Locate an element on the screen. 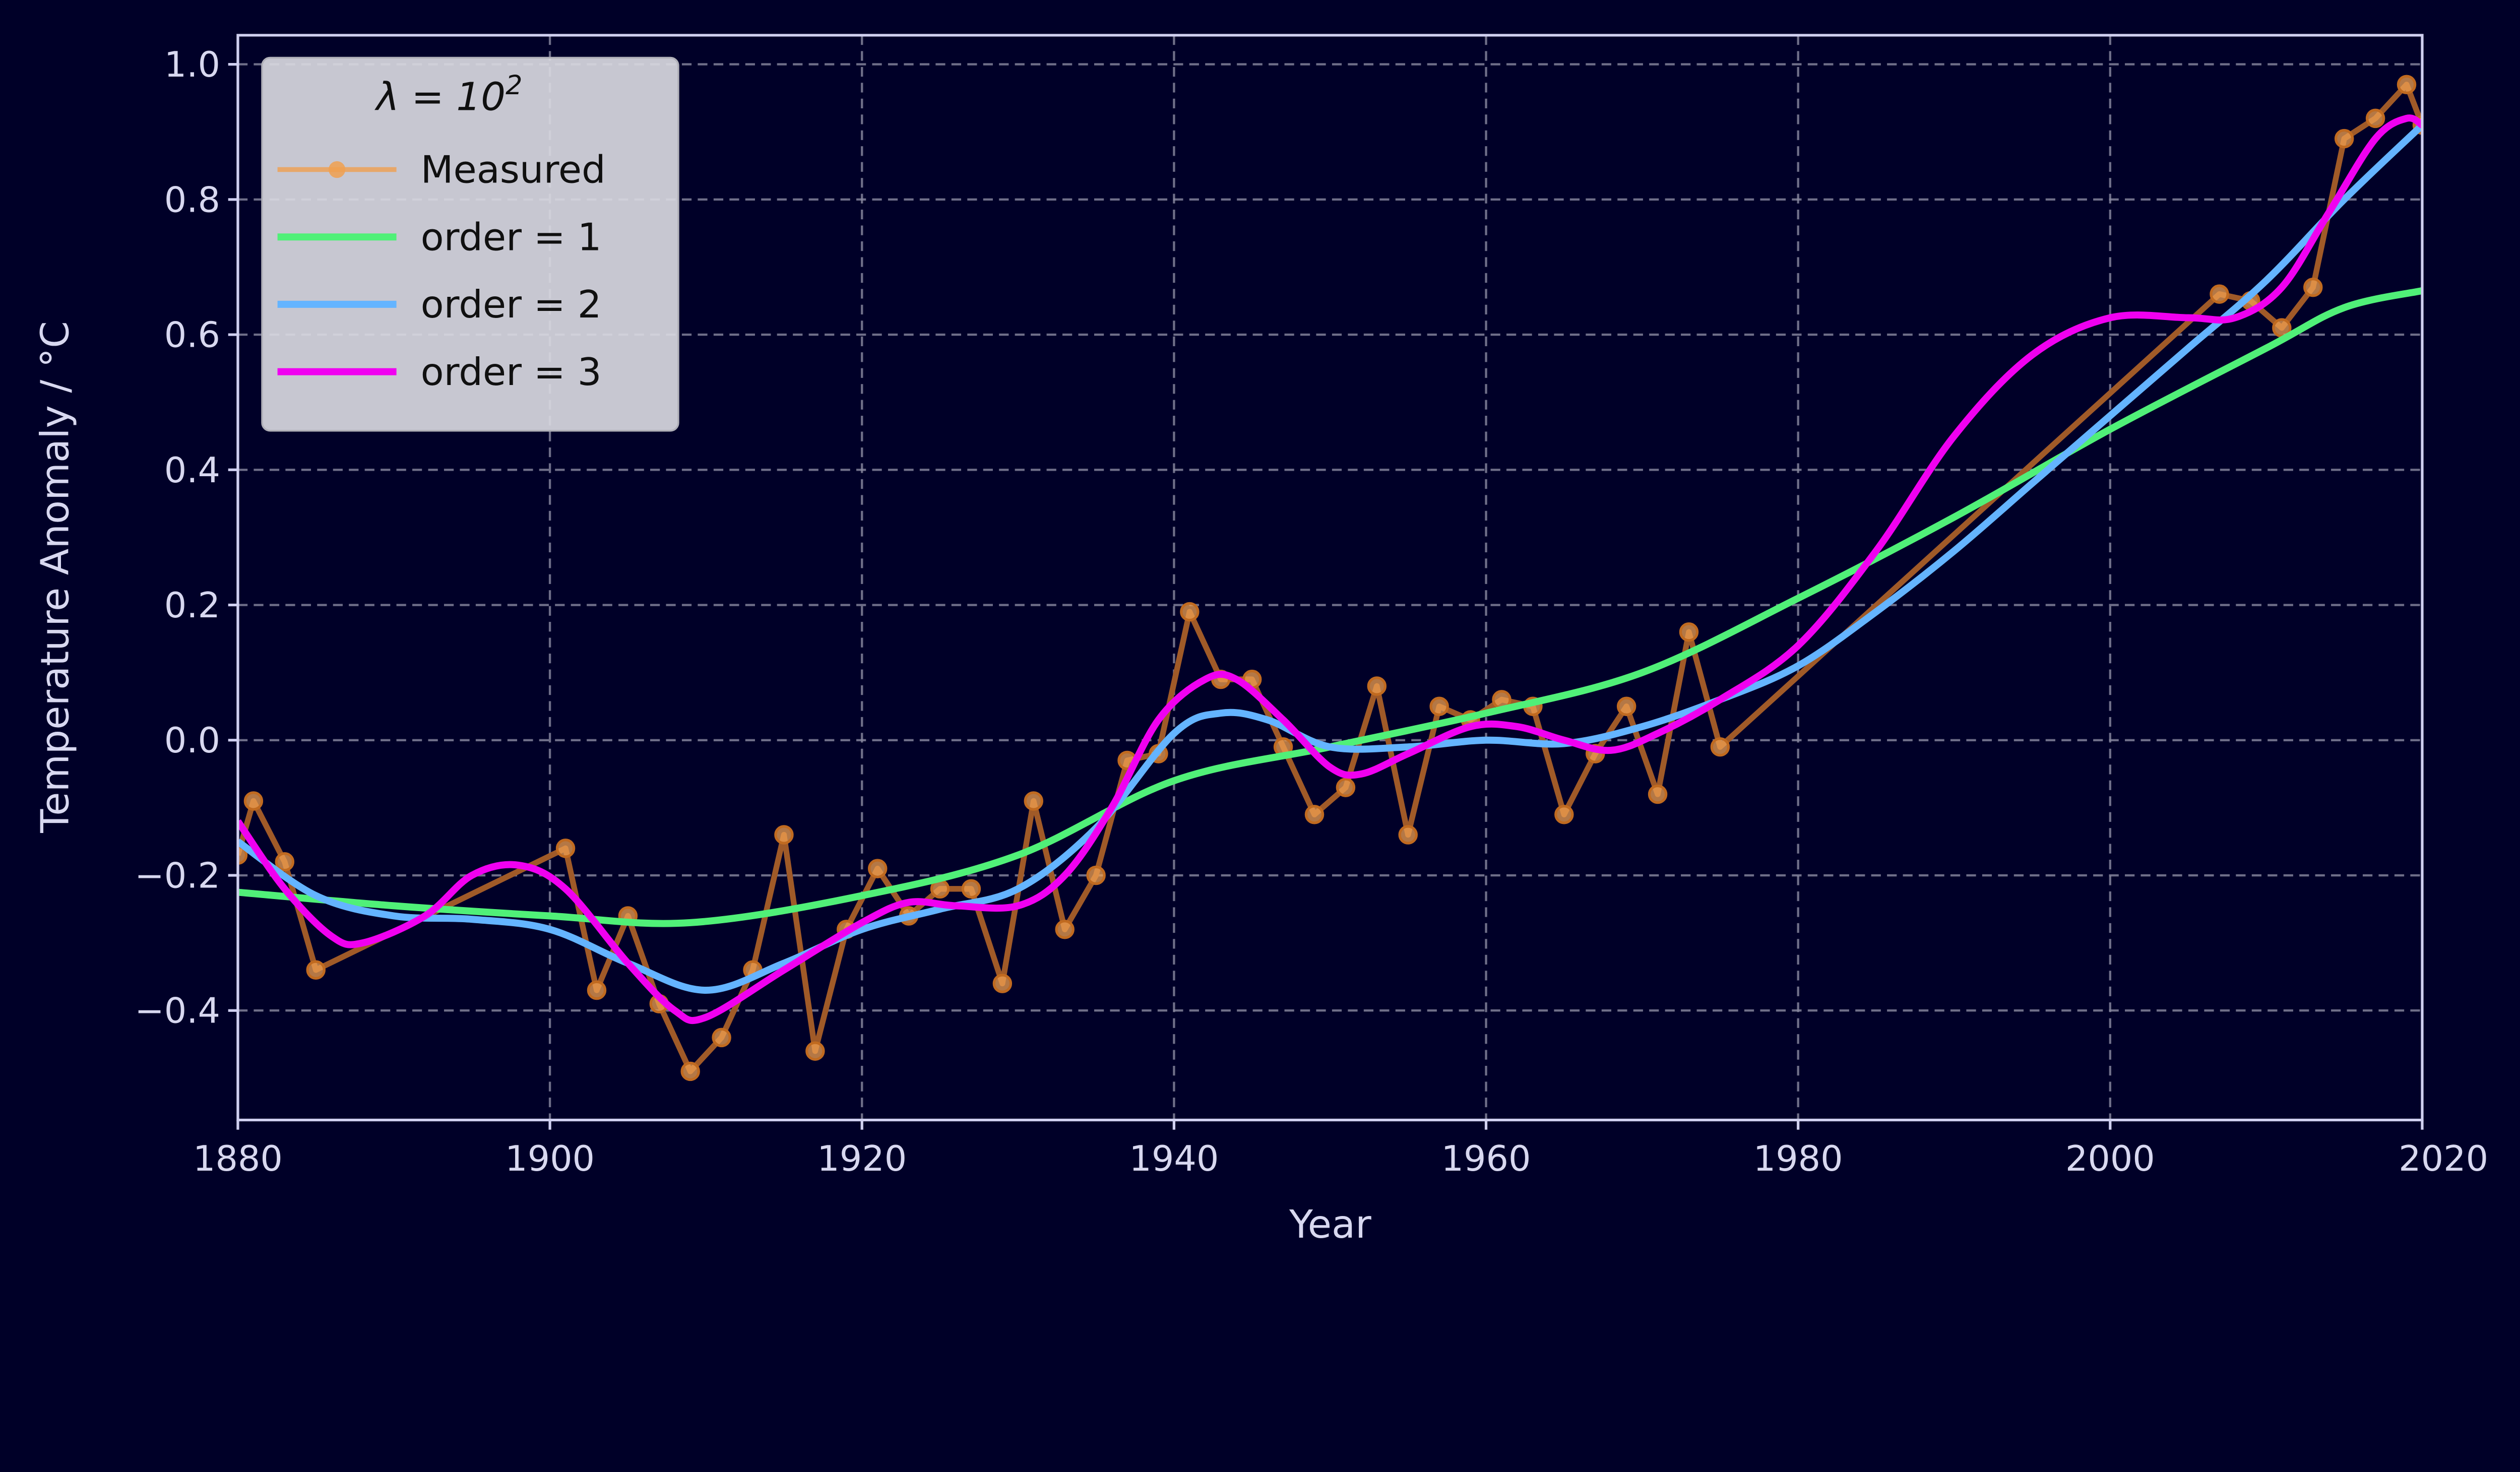 The image size is (2520, 1472). y-tick-label: 0.0 is located at coordinates (192, 740).